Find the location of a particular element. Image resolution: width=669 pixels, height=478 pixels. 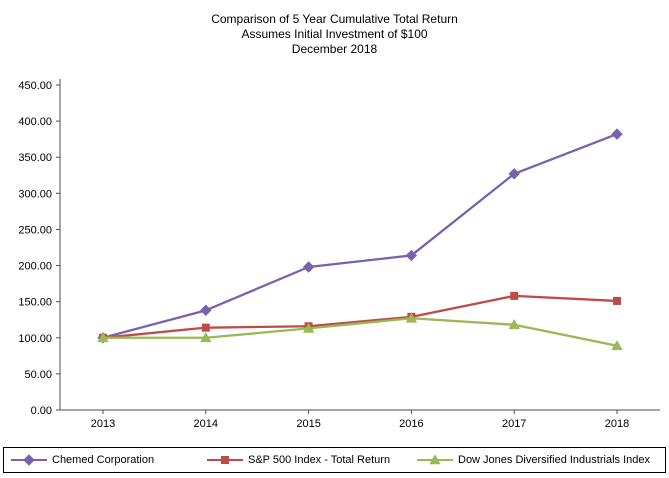

x-tick-label: 2015 is located at coordinates (308, 424).